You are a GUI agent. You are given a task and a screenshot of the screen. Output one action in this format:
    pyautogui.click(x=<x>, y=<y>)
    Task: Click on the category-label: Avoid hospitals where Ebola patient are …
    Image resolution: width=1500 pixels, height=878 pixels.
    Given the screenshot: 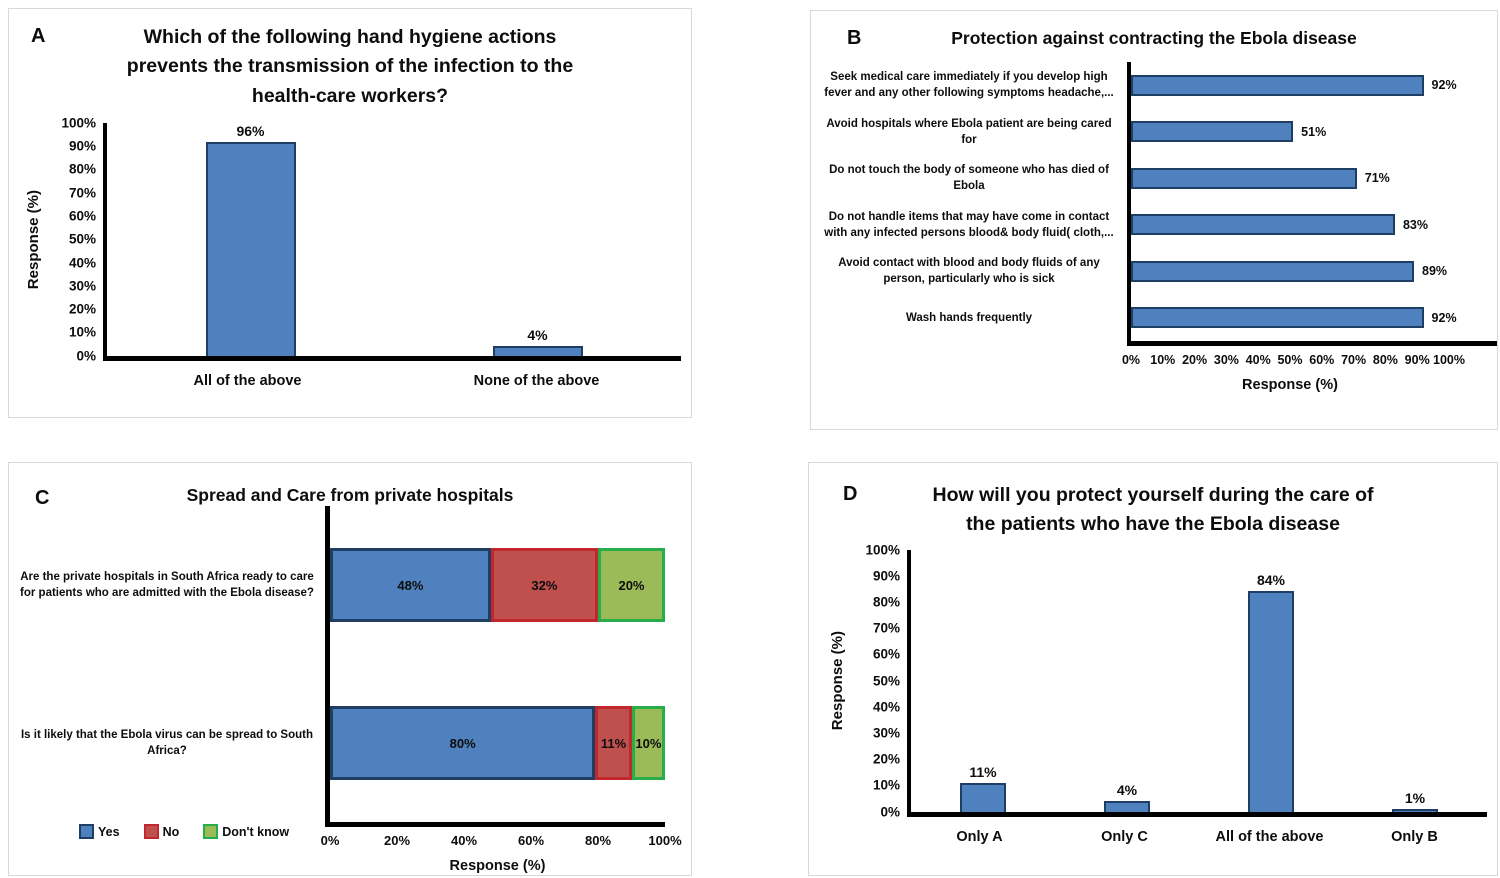 What is the action you would take?
    pyautogui.click(x=969, y=131)
    